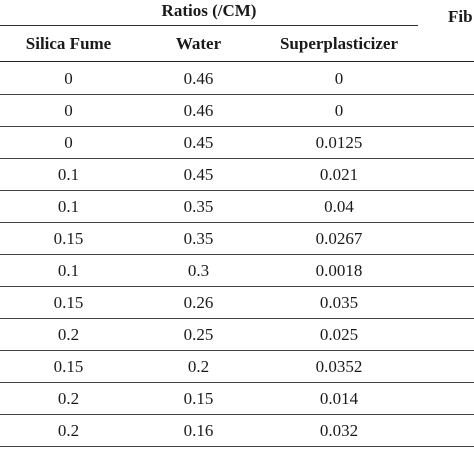 This screenshot has width=474, height=474. Describe the element at coordinates (339, 302) in the screenshot. I see `table-cell: 0.035` at that location.